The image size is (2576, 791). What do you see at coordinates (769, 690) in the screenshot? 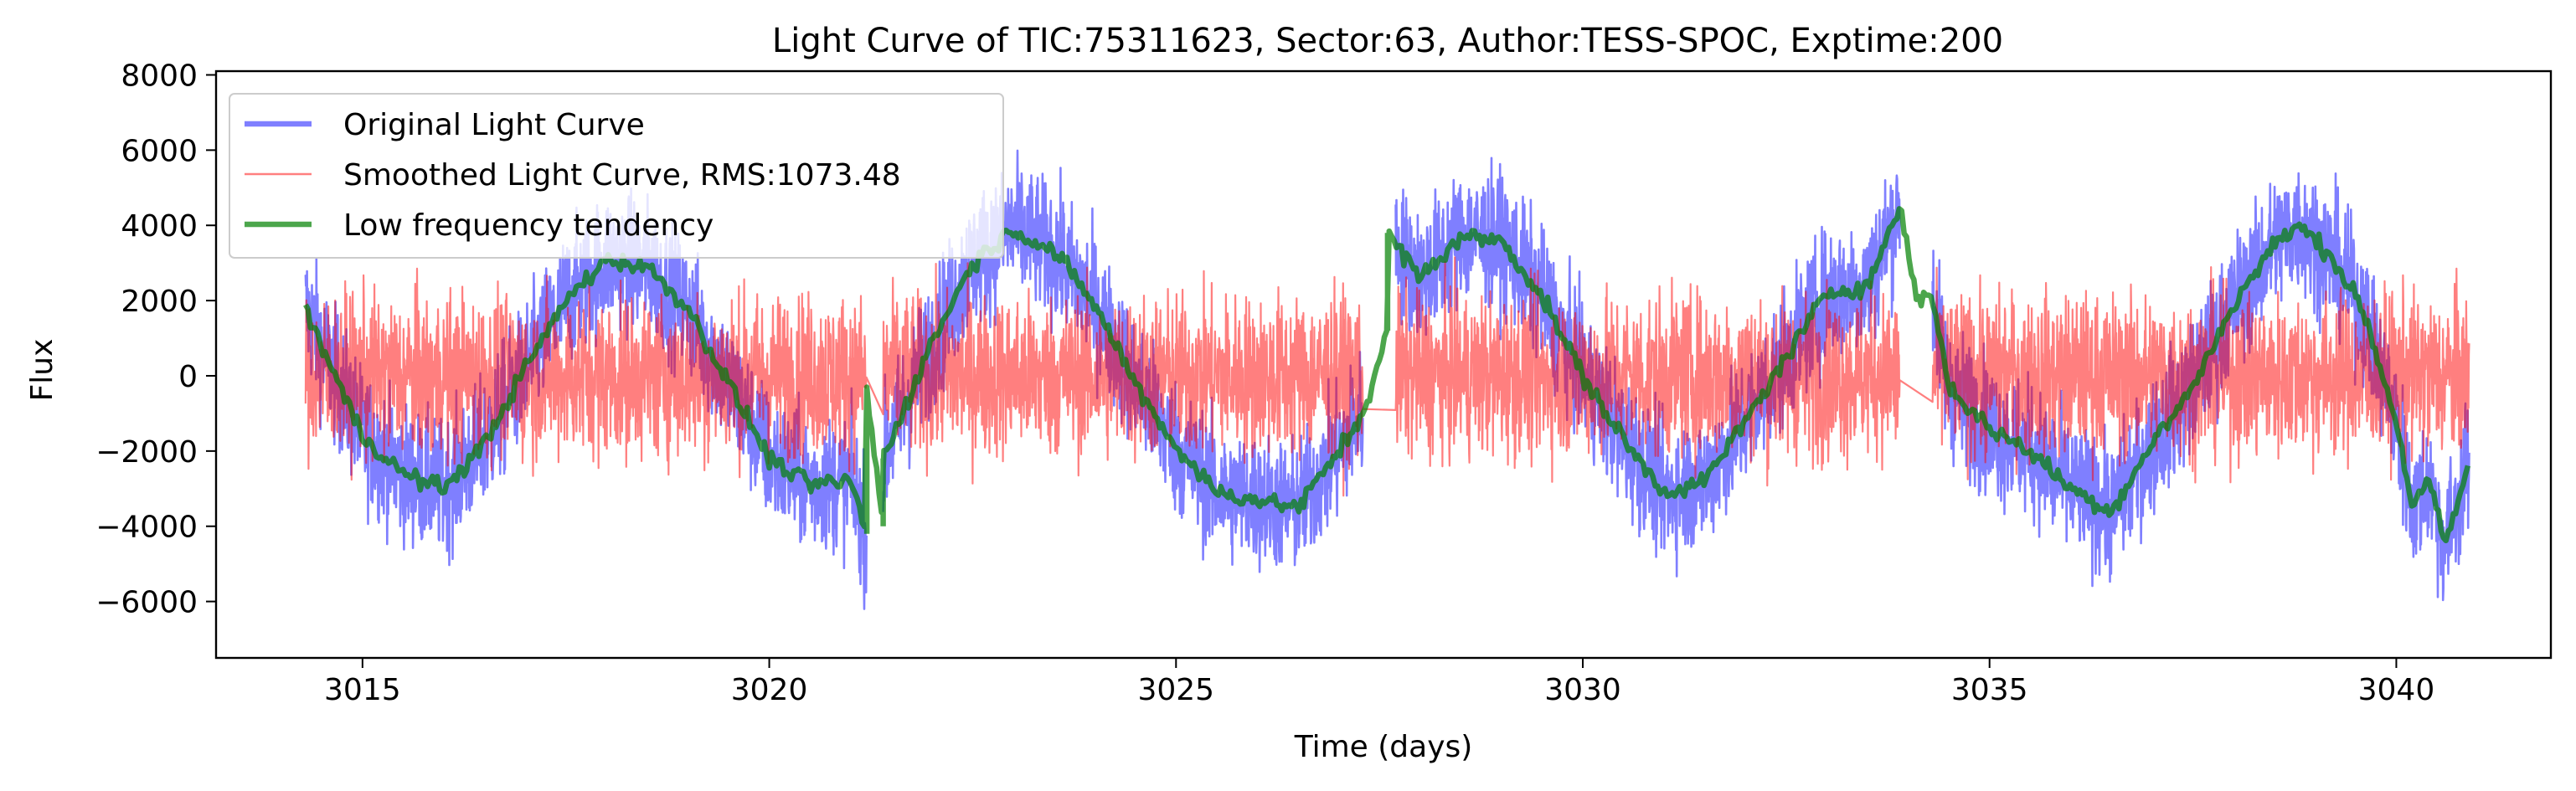
I see `x-tick-label: 3020` at bounding box center [769, 690].